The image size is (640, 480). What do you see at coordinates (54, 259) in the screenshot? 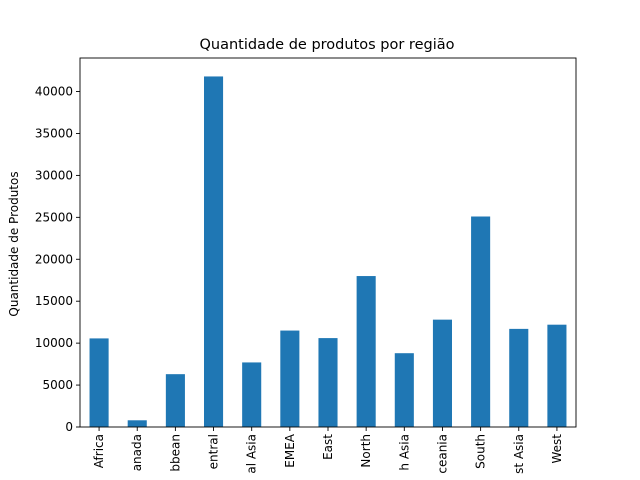
I see `y-tick-label: 20000` at bounding box center [54, 259].